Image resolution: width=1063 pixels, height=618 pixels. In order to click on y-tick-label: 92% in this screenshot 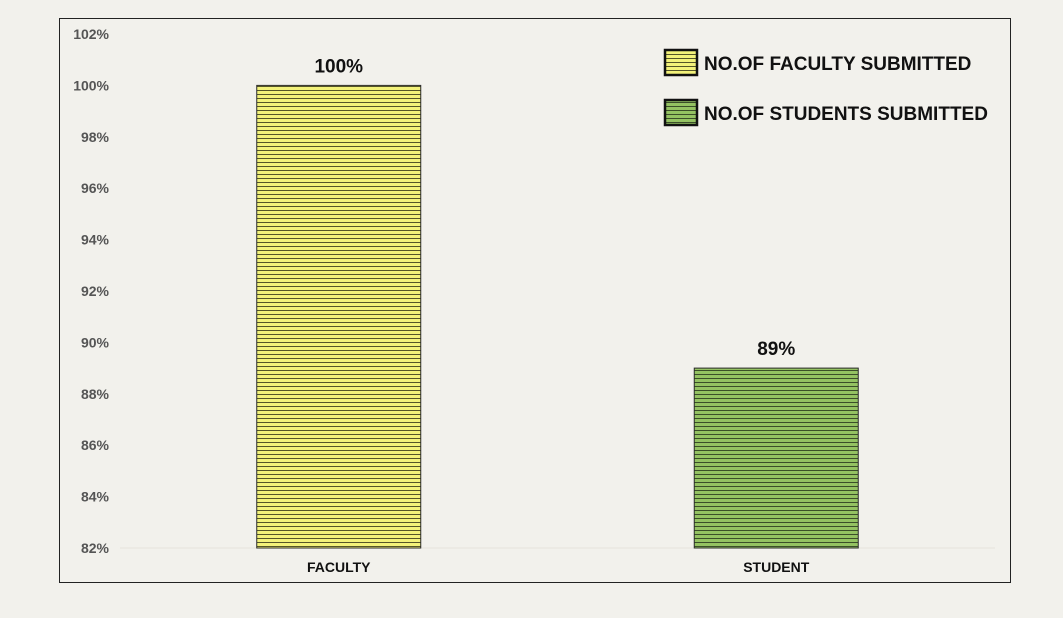, I will do `click(95, 291)`.